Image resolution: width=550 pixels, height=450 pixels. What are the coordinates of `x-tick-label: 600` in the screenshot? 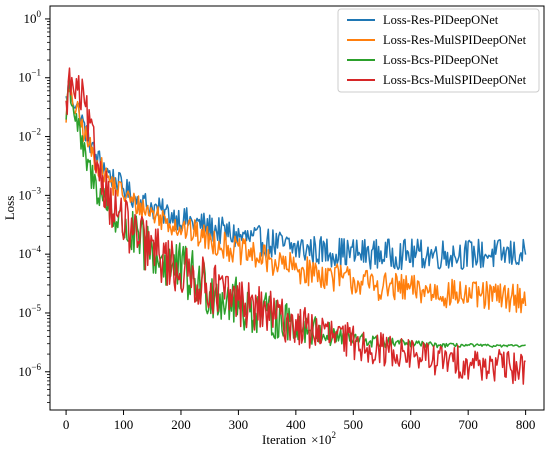 It's located at (411, 424).